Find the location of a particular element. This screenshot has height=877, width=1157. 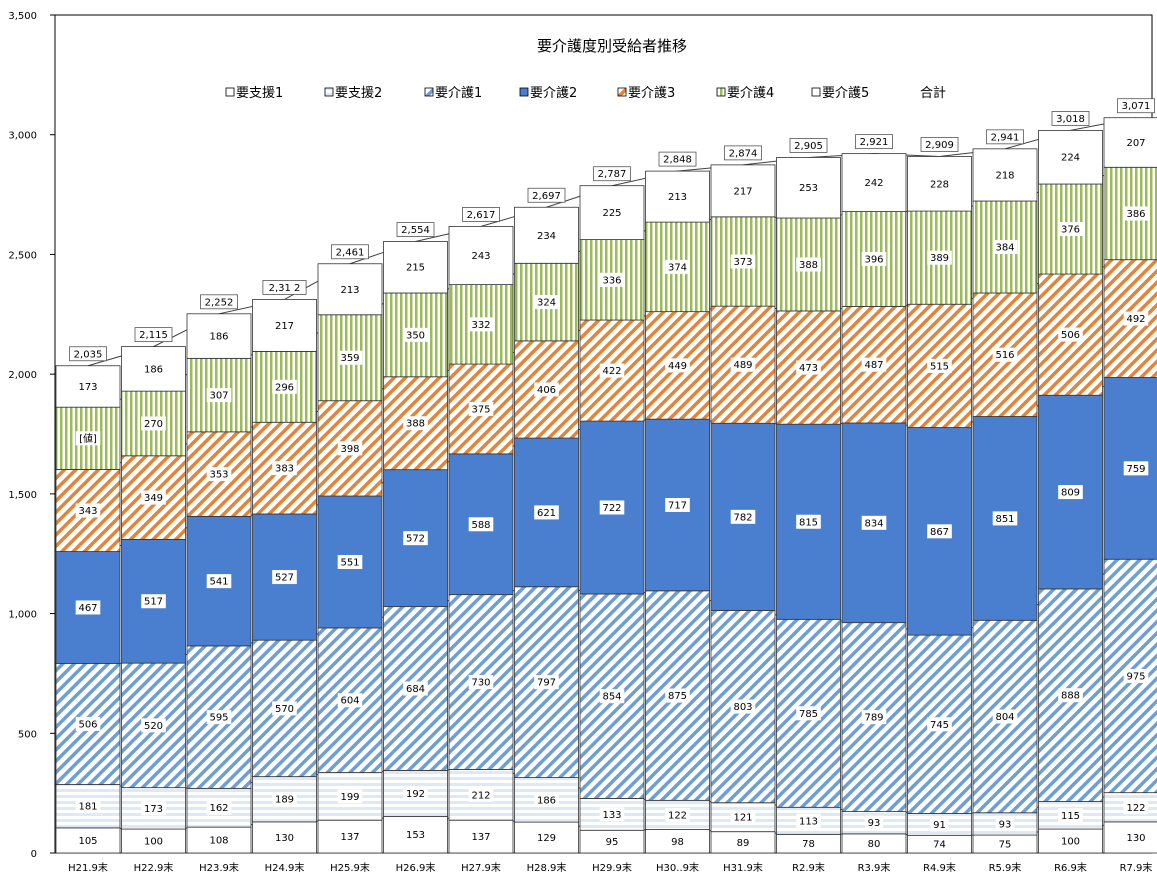

total-label-h26-9-: 2,554 is located at coordinates (415, 230).